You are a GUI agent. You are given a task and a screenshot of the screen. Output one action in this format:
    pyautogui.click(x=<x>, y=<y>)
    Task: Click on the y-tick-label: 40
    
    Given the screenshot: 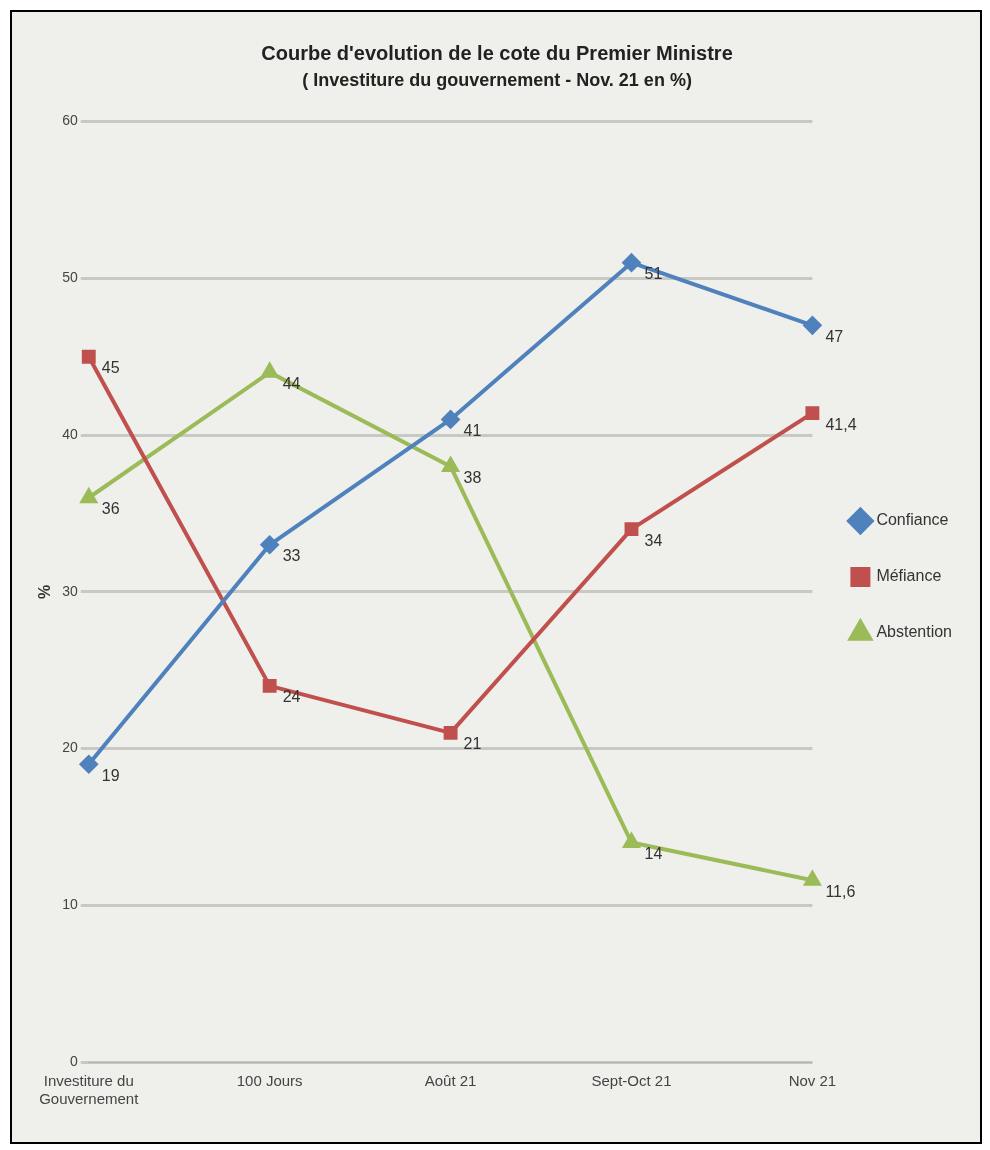 What is the action you would take?
    pyautogui.click(x=70, y=433)
    